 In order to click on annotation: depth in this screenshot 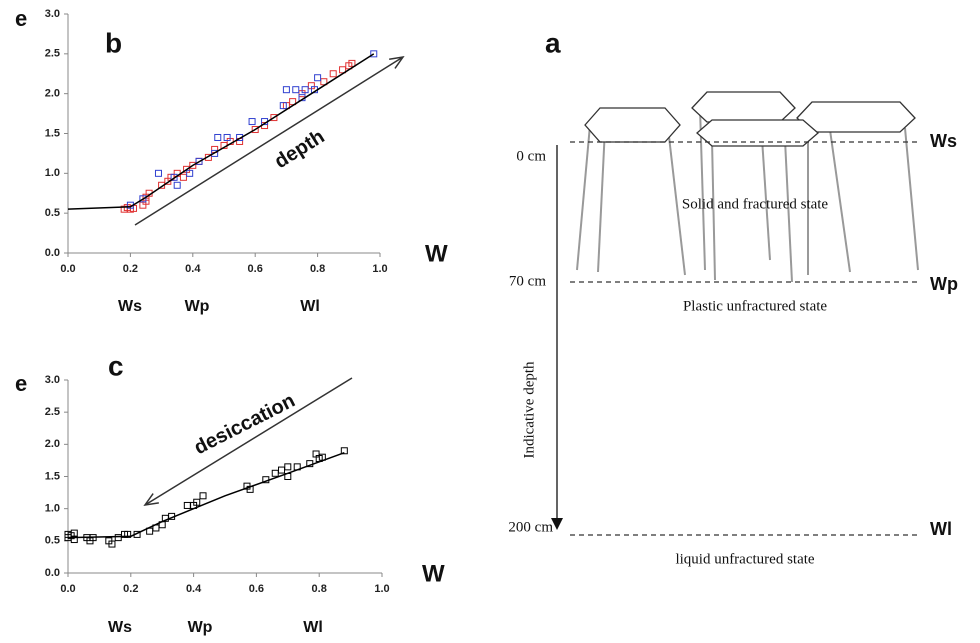, I will do `click(300, 150)`.